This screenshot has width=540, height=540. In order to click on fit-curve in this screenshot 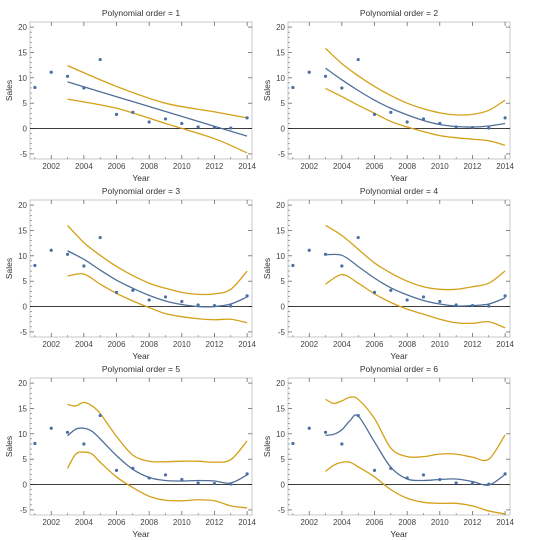, I will do `click(415, 450)`.